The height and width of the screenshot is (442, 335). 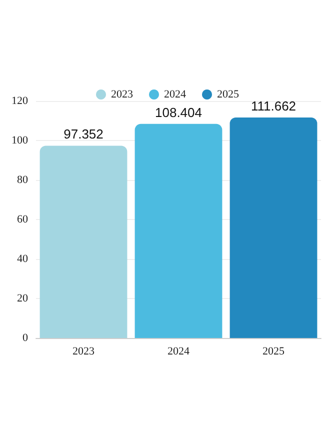 What do you see at coordinates (25, 338) in the screenshot?
I see `y-tick-label: 0` at bounding box center [25, 338].